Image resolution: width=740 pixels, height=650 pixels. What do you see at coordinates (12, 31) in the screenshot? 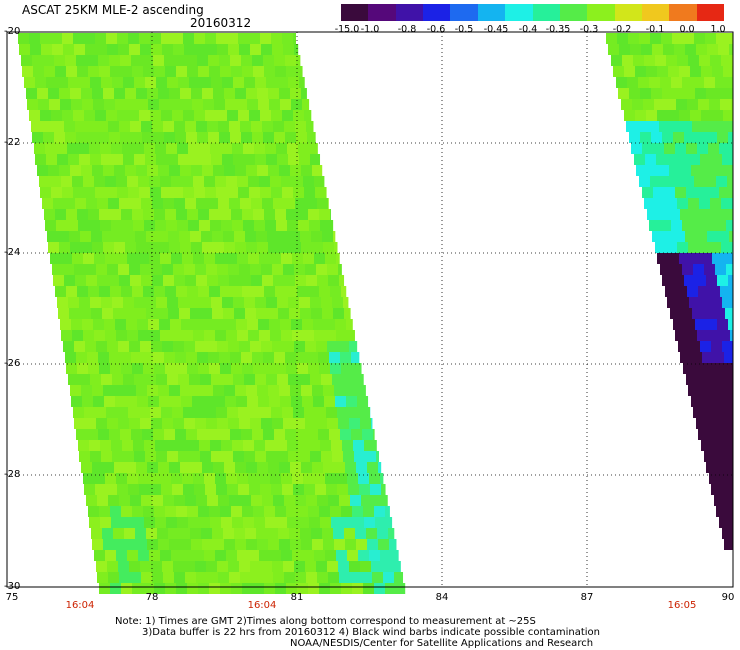
I see `latitude-label: -20` at bounding box center [12, 31].